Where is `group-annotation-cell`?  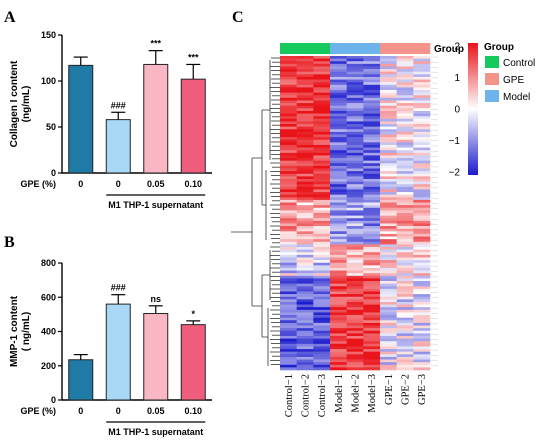
group-annotation-cell is located at coordinates (338, 48).